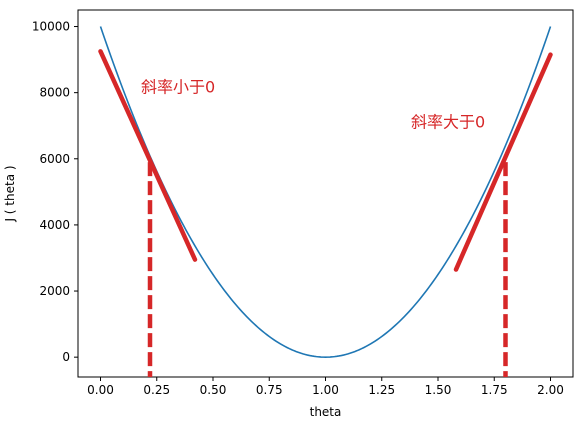 The image size is (587, 423). What do you see at coordinates (494, 390) in the screenshot?
I see `x-tick-label: 1.75` at bounding box center [494, 390].